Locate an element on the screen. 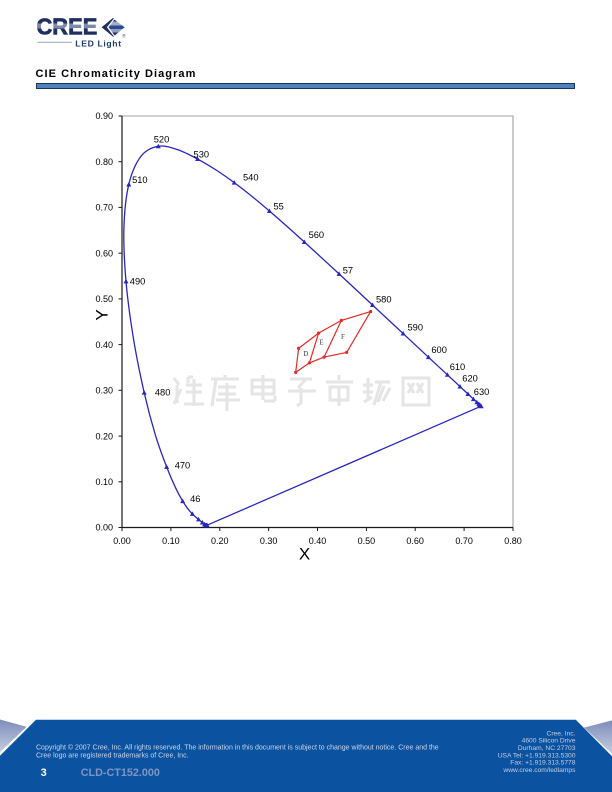 This screenshot has width=612, height=792. svg-text: 560 is located at coordinates (317, 235).